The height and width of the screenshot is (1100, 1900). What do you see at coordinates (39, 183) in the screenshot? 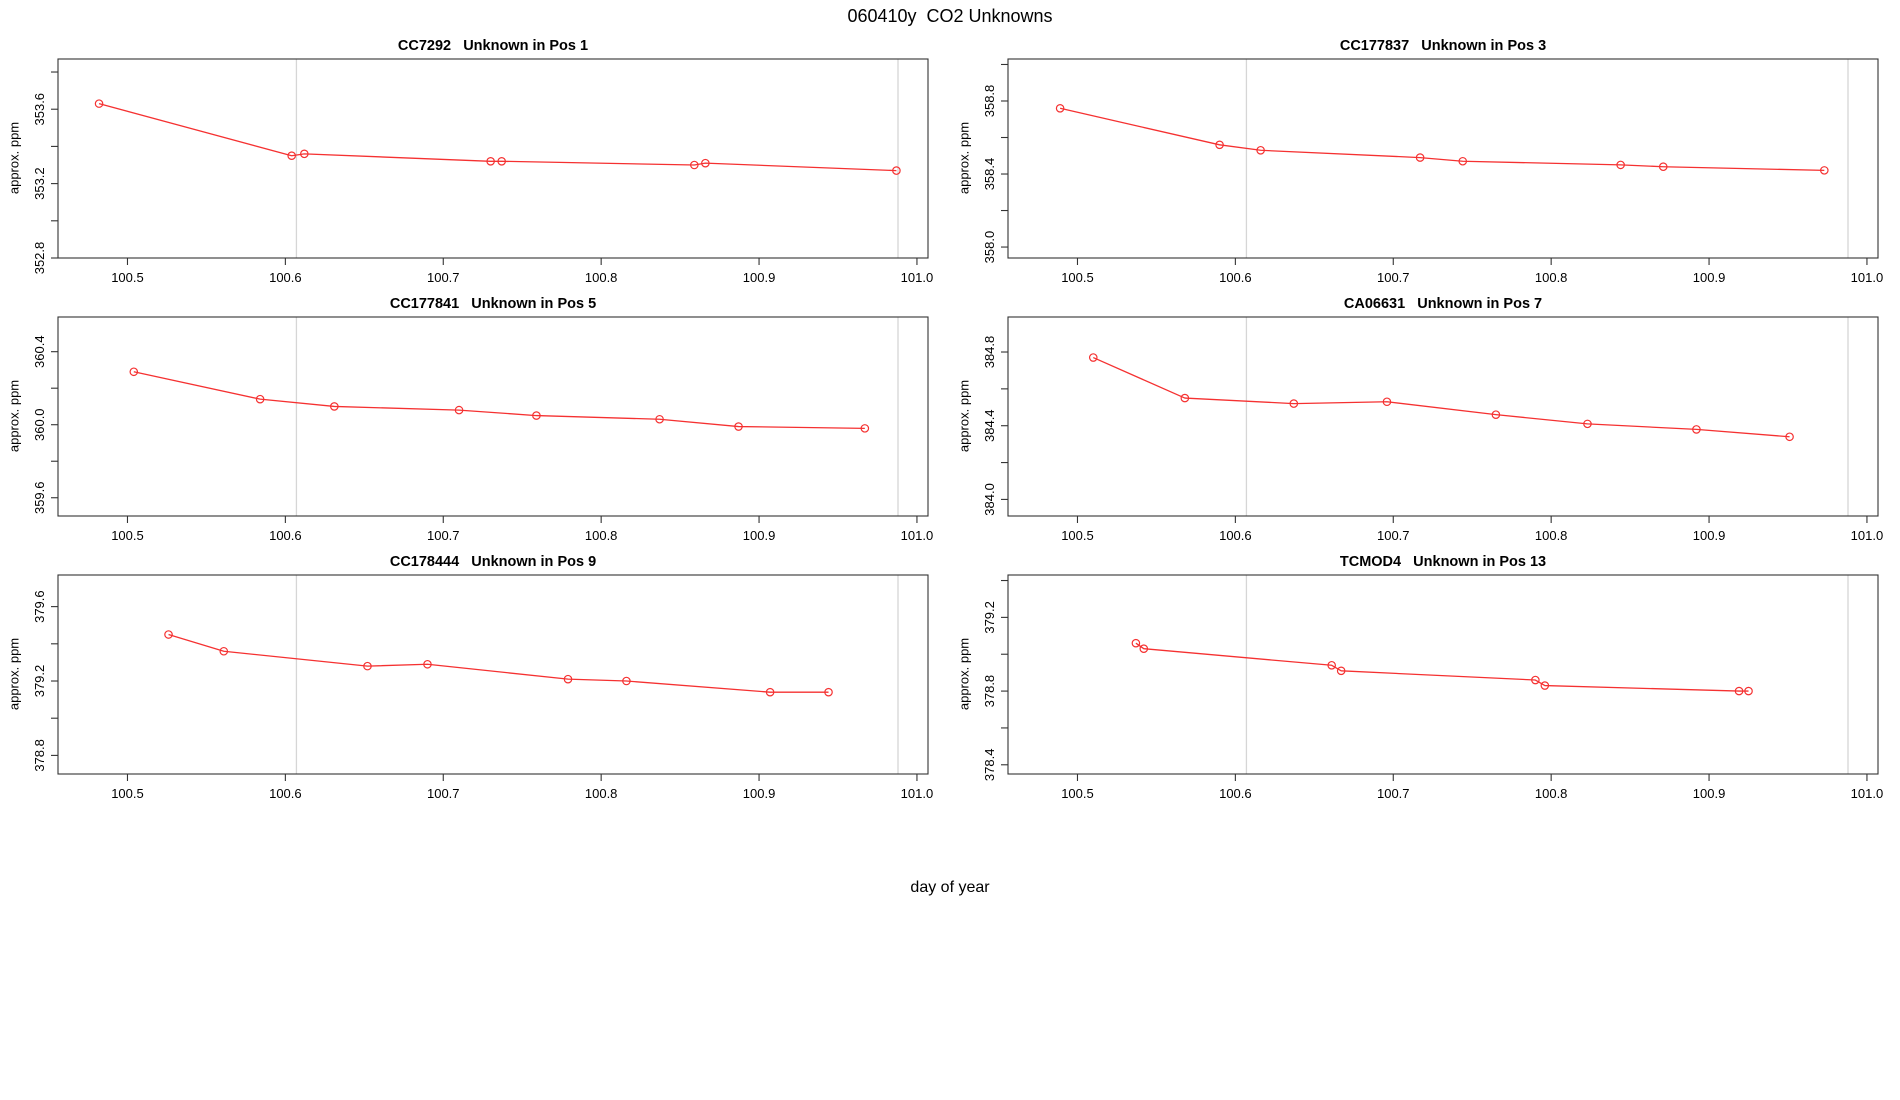
I see `svg-text: 353.2` at bounding box center [39, 183].